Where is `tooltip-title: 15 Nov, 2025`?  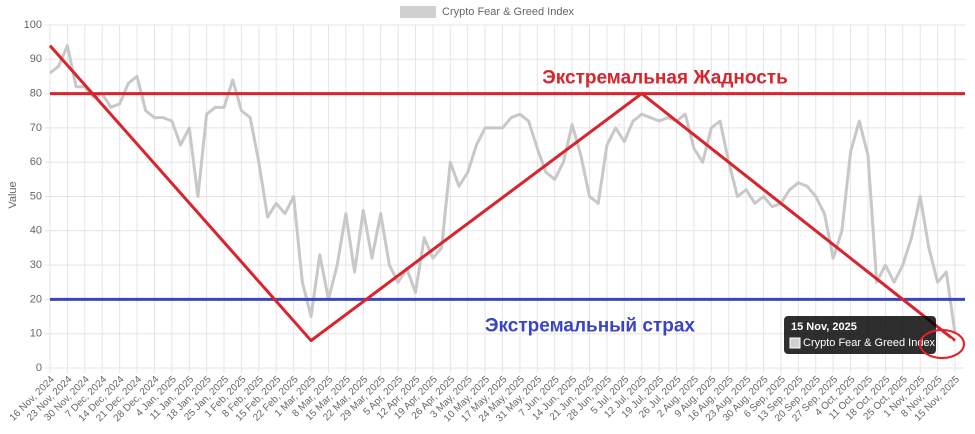
tooltip-title: 15 Nov, 2025 is located at coordinates (824, 327).